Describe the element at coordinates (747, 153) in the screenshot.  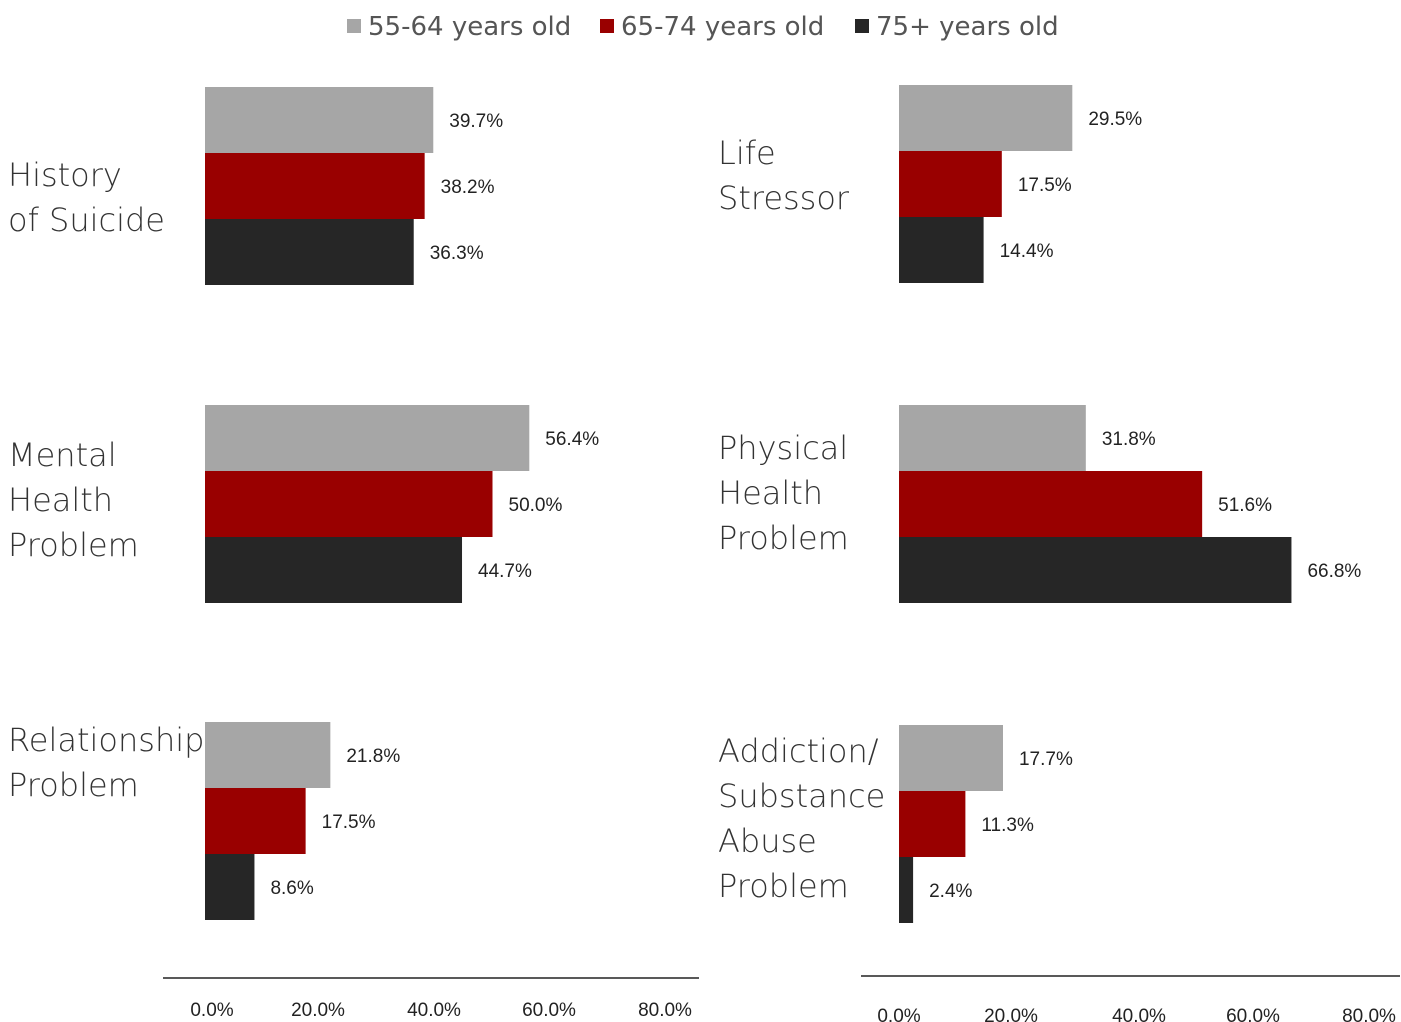
I see `category-label: Life` at that location.